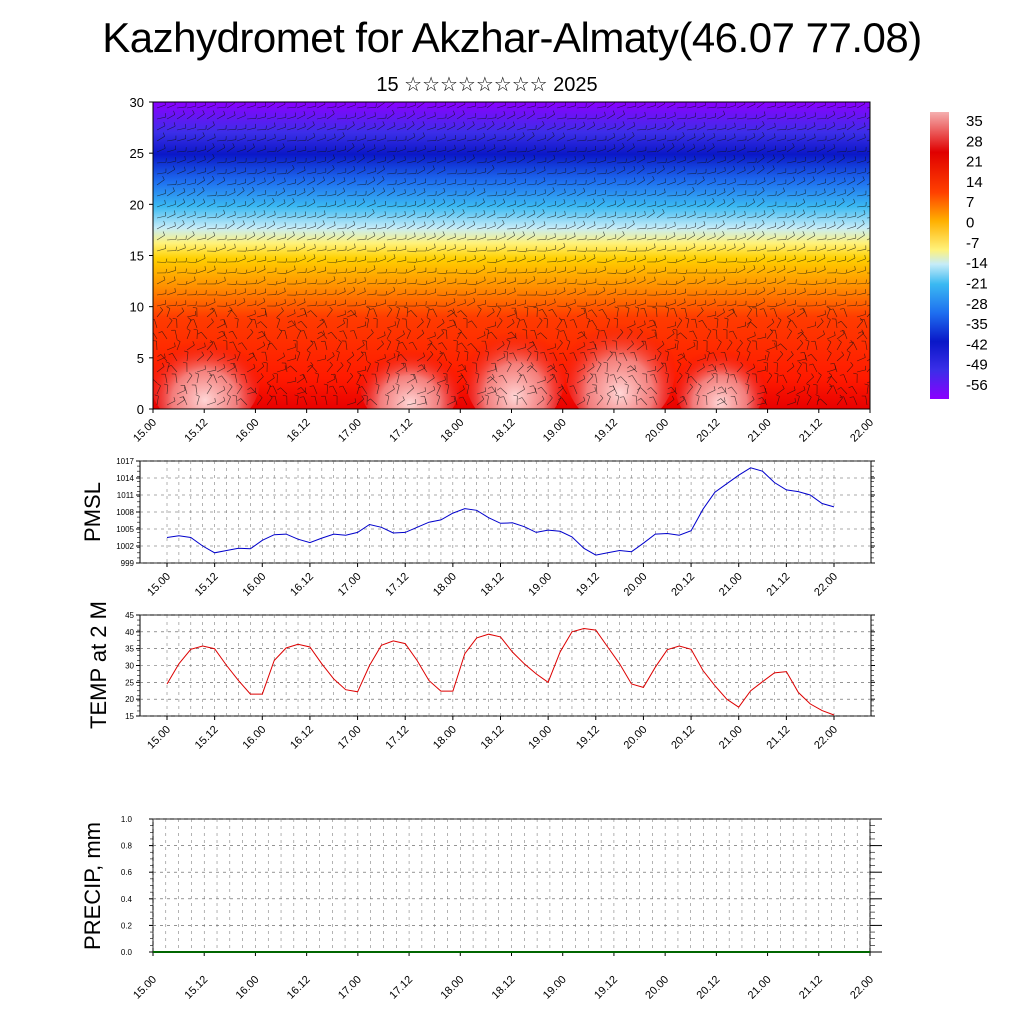  I want to click on heat-blob, so click(720, 374).